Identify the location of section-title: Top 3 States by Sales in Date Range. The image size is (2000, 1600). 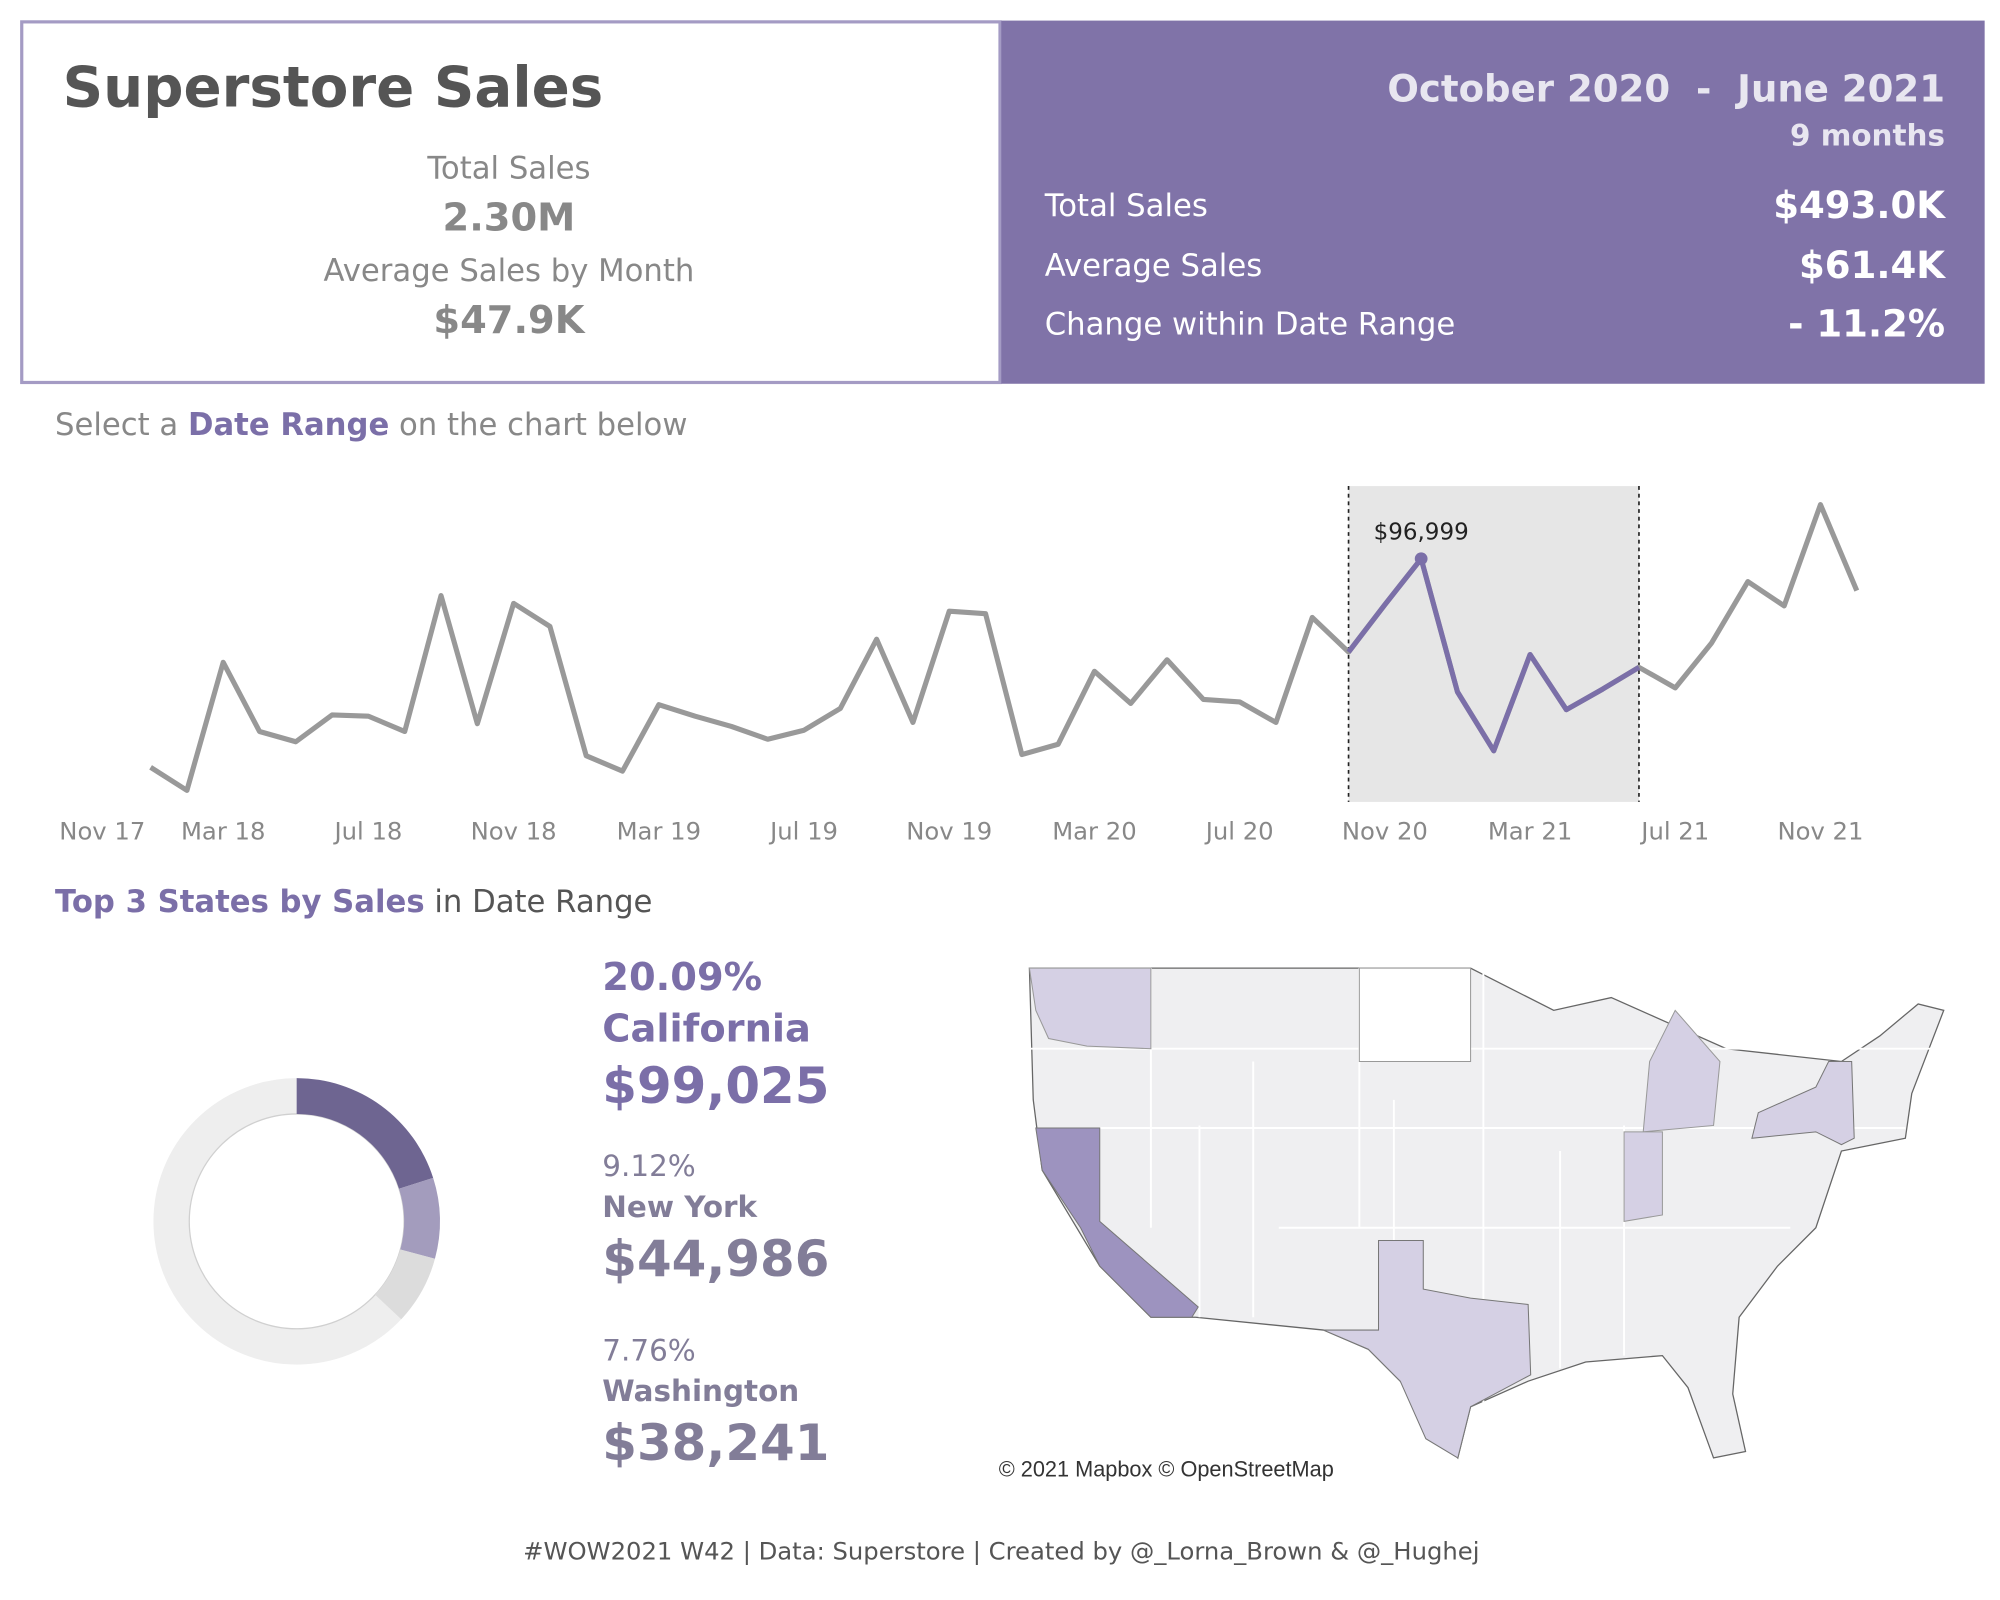
(353, 901).